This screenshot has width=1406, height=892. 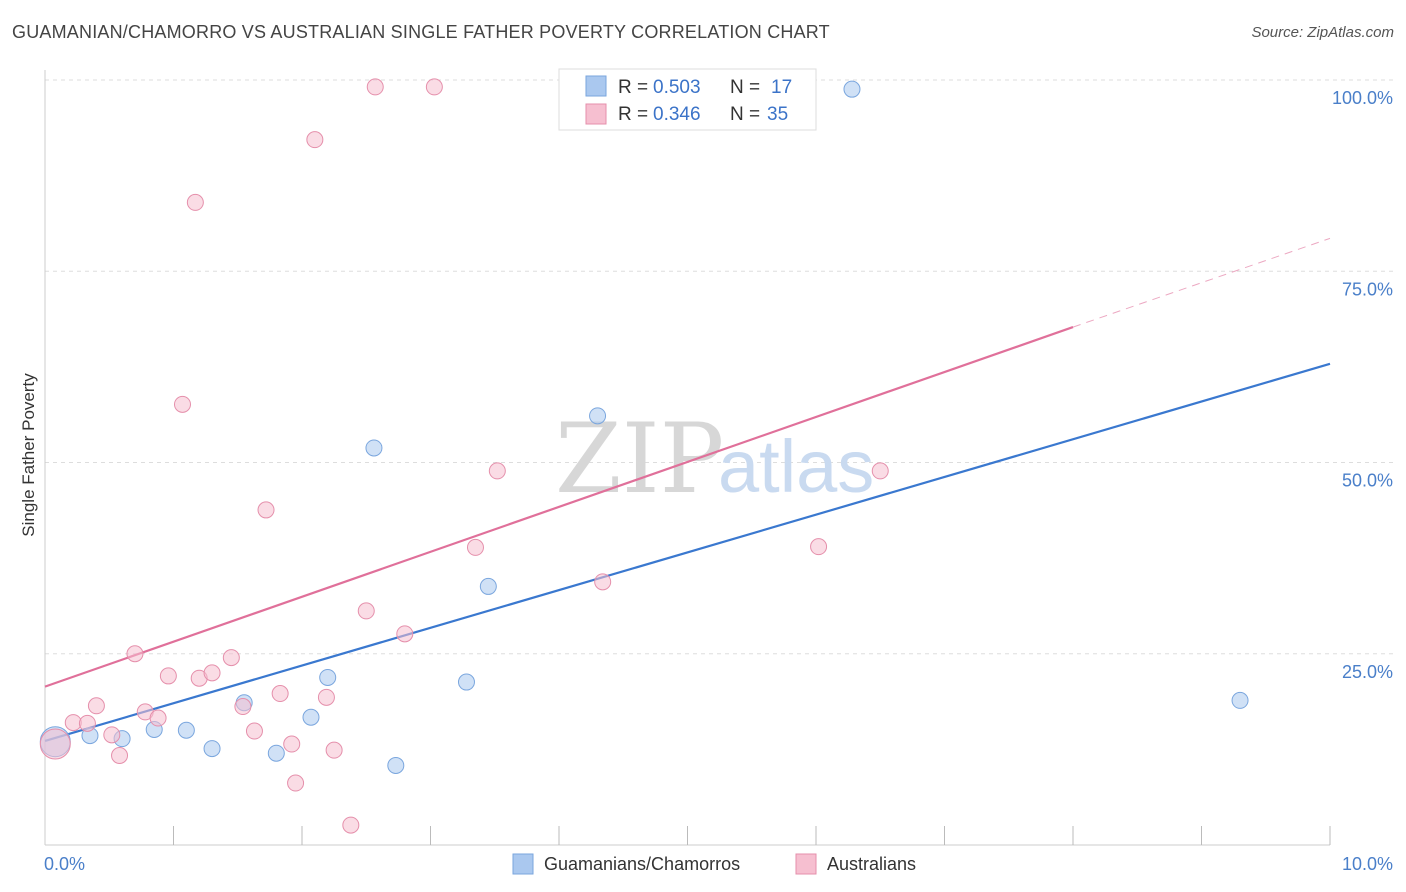 I want to click on y-tick-label-100: 100.0%, so click(x=1362, y=98).